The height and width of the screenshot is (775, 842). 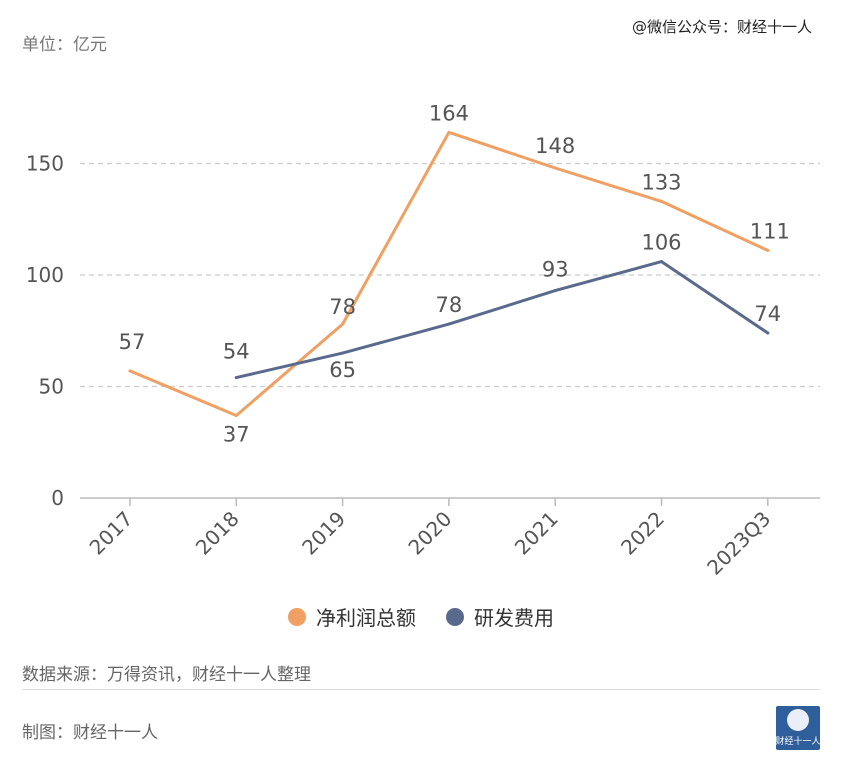 I want to click on brand-logo: 财经十一人, so click(x=798, y=728).